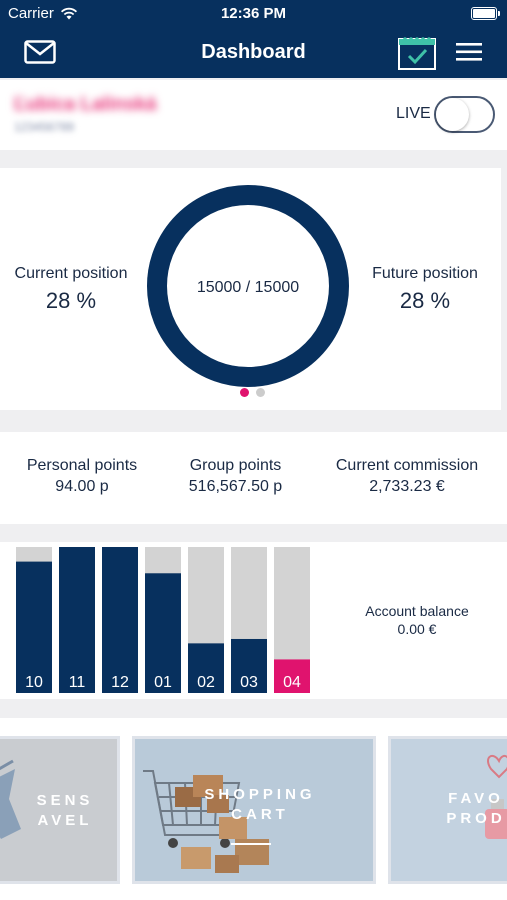  Describe the element at coordinates (260, 804) in the screenshot. I see `promo-tile-label: SHOPPING CART` at that location.